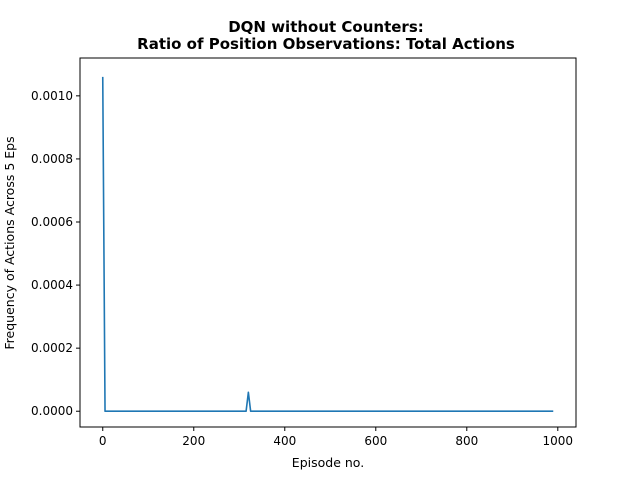 The width and height of the screenshot is (640, 480). Describe the element at coordinates (375, 441) in the screenshot. I see `x-tick-label: 600` at that location.